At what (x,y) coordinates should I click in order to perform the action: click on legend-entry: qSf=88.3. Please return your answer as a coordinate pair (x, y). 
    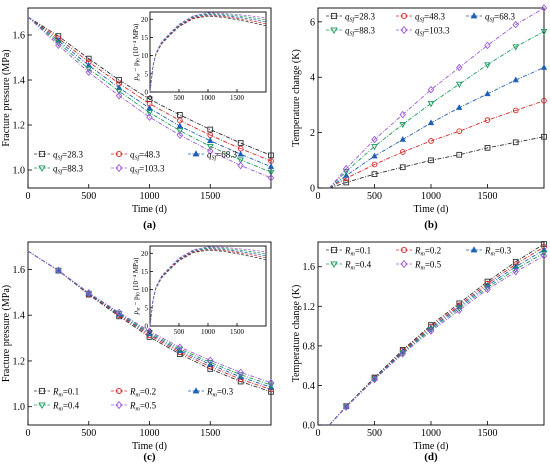
    Looking at the image, I should click on (68, 170).